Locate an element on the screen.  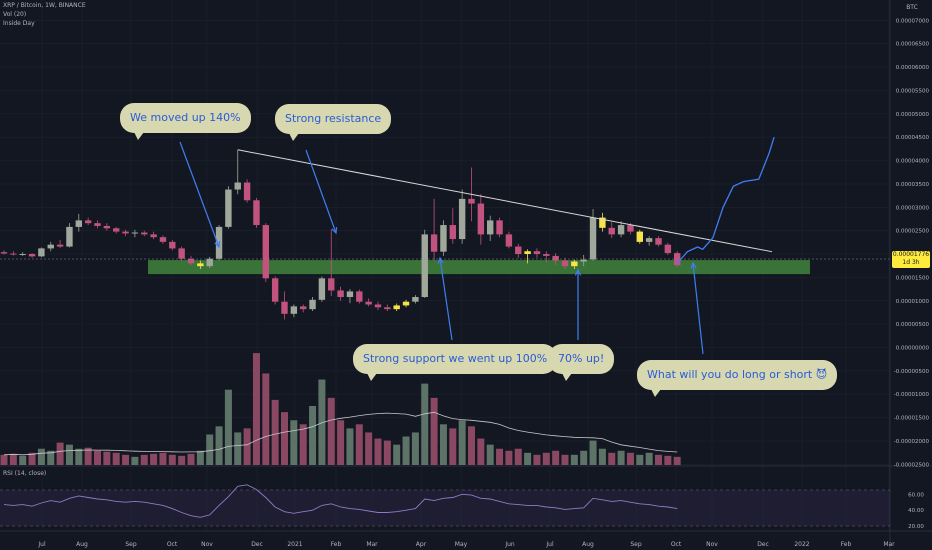
price-tick-label: -0.00001000 is located at coordinates (912, 395).